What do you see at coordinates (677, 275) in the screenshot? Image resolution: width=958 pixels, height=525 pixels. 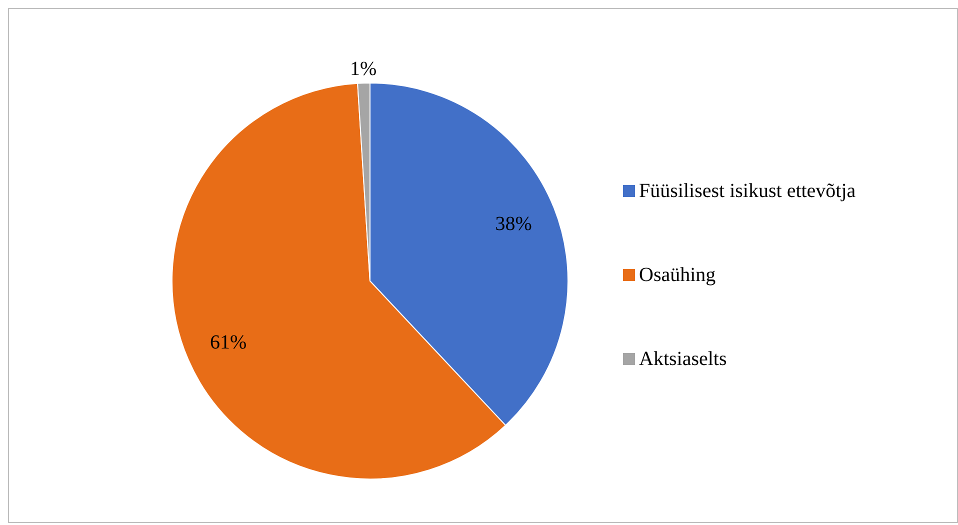 I see `legend-label: Osaühing` at bounding box center [677, 275].